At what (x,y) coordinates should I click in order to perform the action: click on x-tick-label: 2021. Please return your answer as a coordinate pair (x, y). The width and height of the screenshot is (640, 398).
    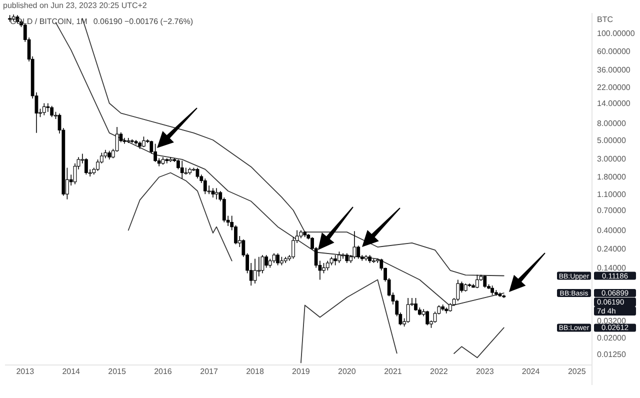
    Looking at the image, I should click on (393, 371).